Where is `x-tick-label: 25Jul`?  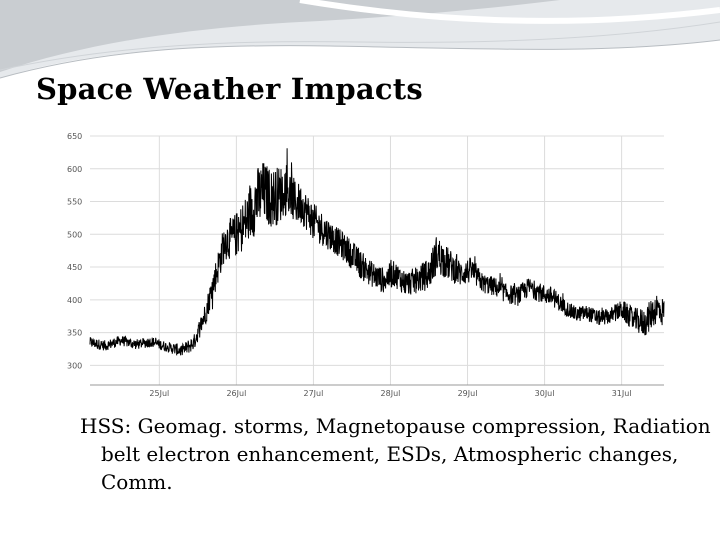
x-tick-label: 25Jul is located at coordinates (159, 393).